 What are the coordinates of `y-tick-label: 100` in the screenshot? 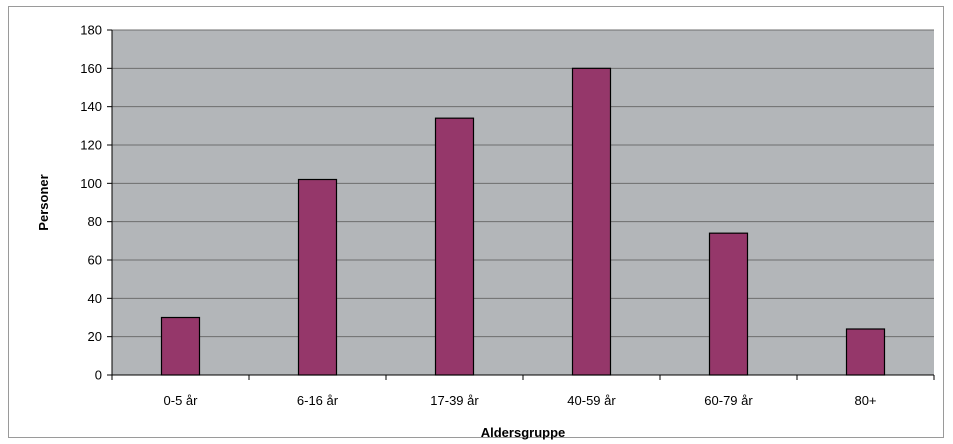 It's located at (91, 183).